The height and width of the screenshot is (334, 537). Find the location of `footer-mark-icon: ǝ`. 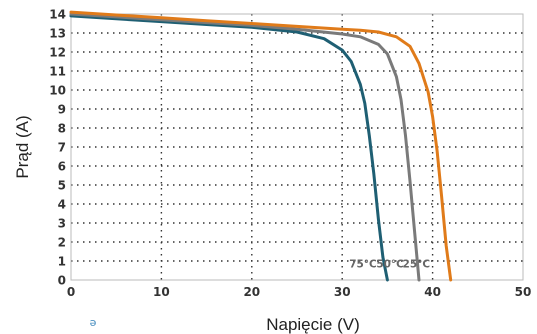

footer-mark-icon: ǝ is located at coordinates (93, 322).